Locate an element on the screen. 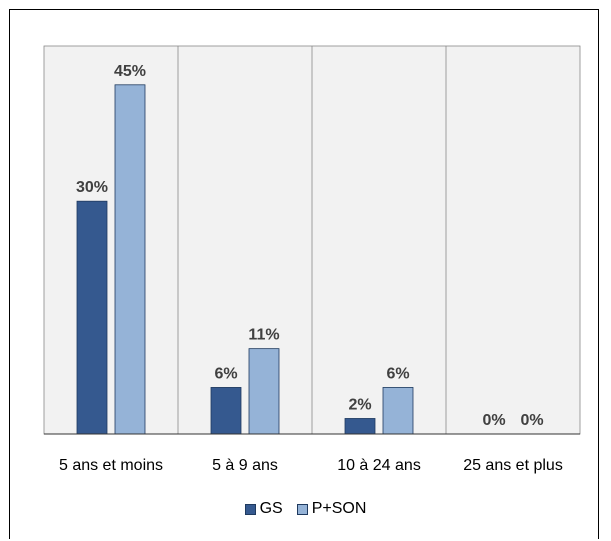 This screenshot has width=611, height=541. data-label: 11% is located at coordinates (263, 335).